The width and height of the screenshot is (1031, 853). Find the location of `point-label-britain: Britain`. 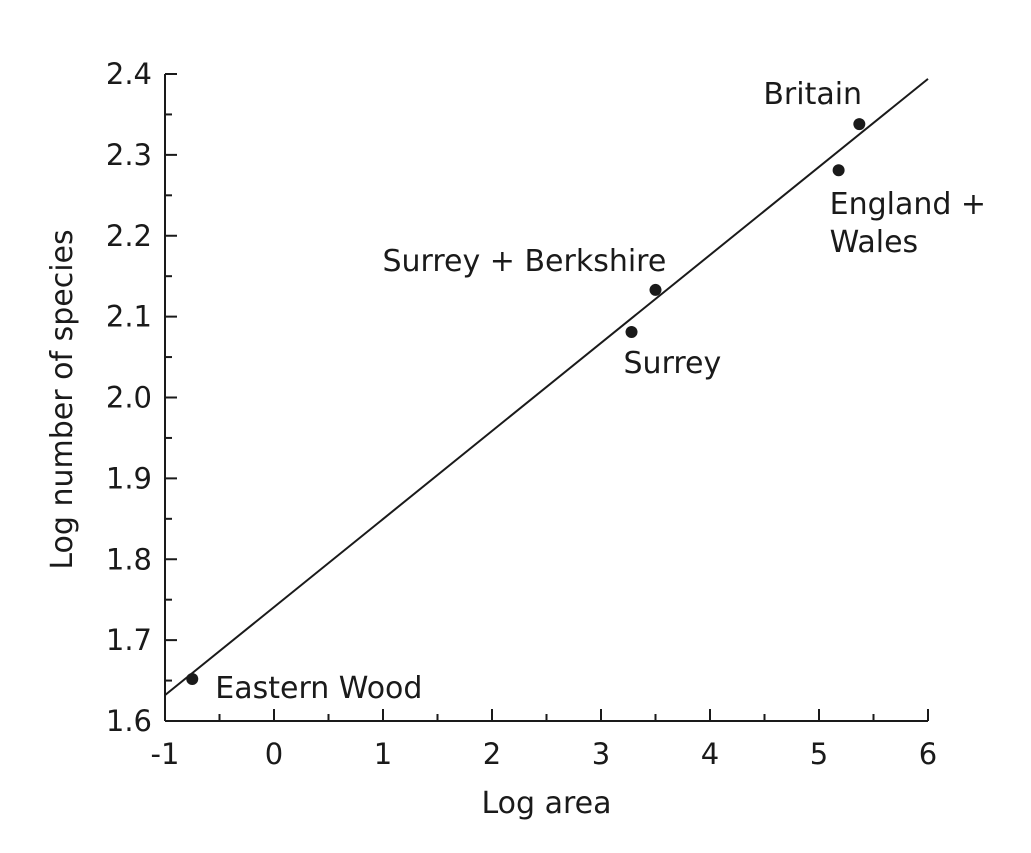

point-label-britain: Britain is located at coordinates (812, 94).